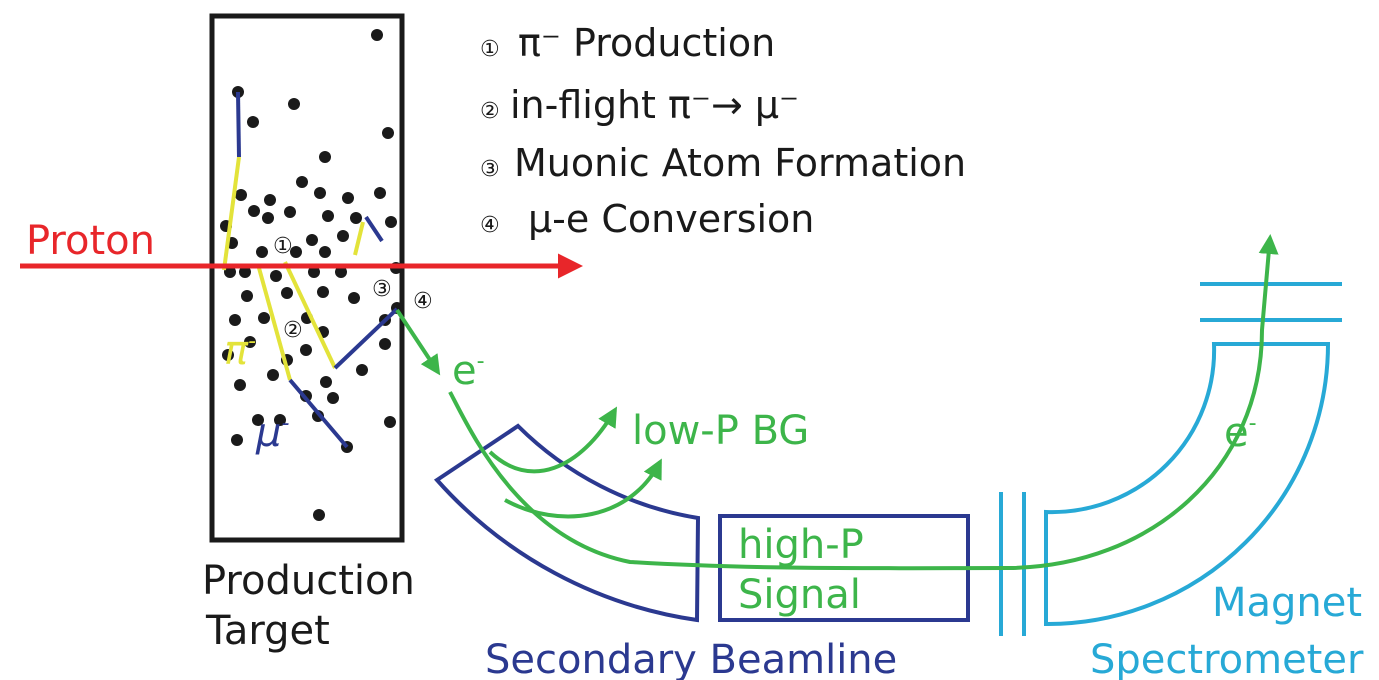  I want to click on step-4-number: ④, so click(490, 225).